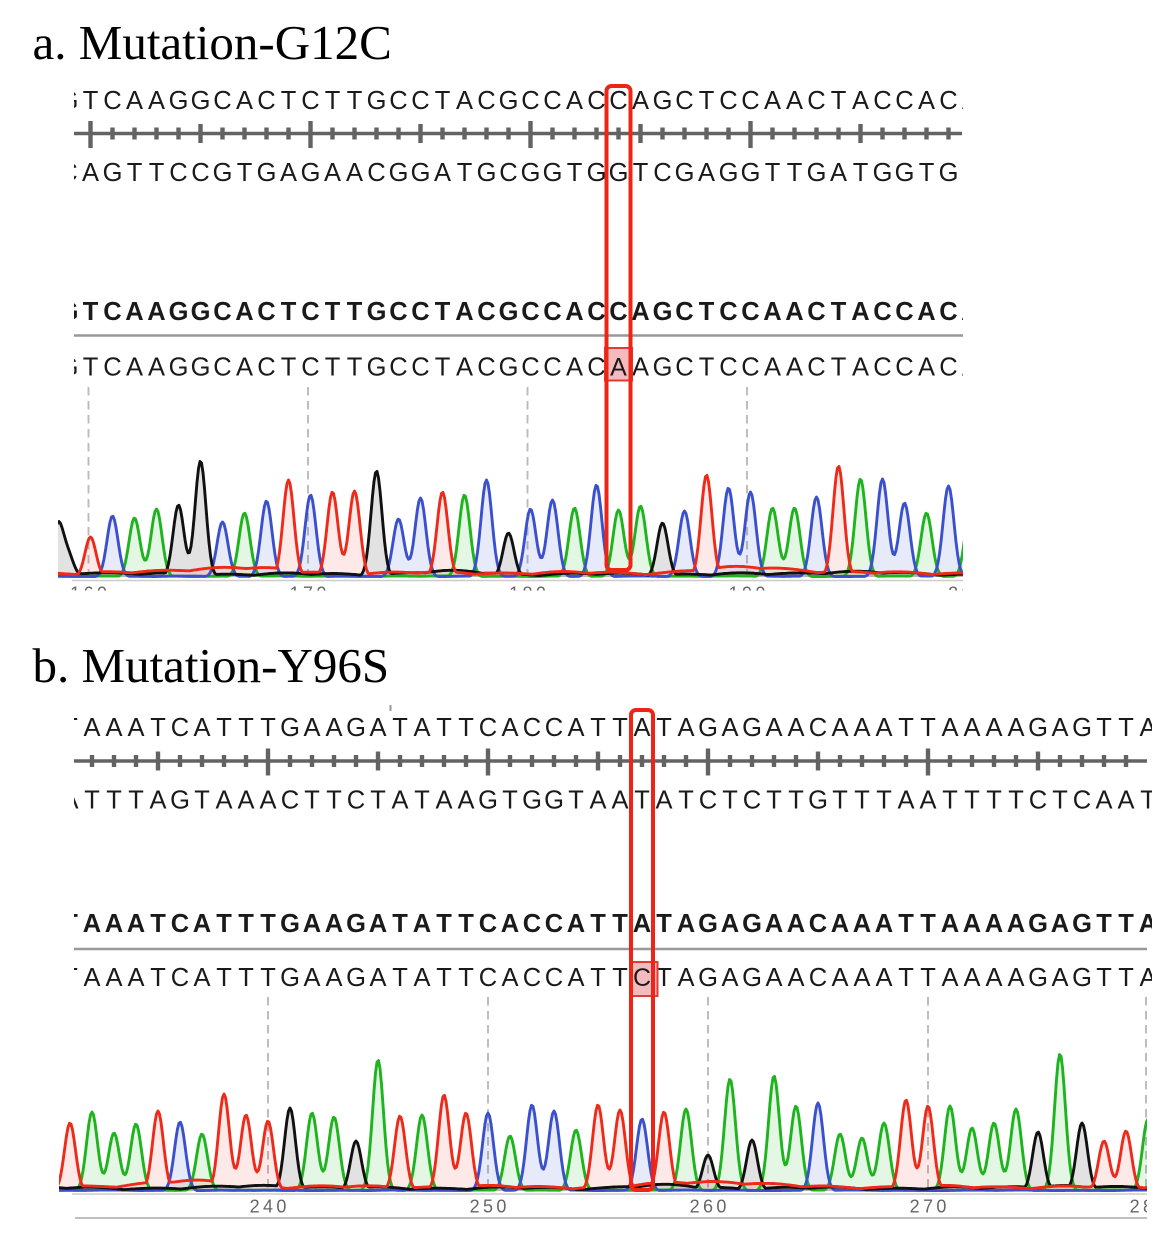  I want to click on svg-text: 170, so click(308, 594).